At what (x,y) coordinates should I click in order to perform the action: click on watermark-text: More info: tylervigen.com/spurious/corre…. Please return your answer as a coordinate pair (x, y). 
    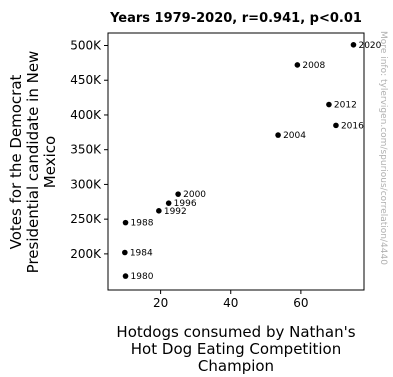
    Looking at the image, I should click on (383, 148).